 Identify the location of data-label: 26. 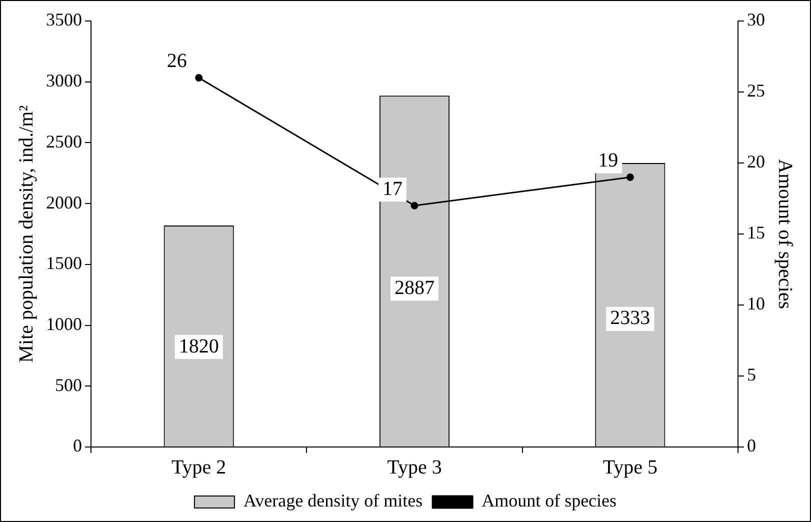
(176, 61).